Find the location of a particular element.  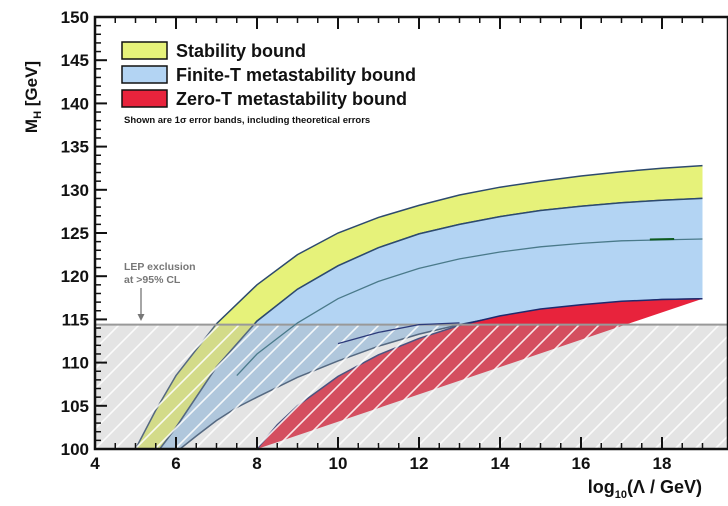

x-tick-label: 6 is located at coordinates (175, 463).